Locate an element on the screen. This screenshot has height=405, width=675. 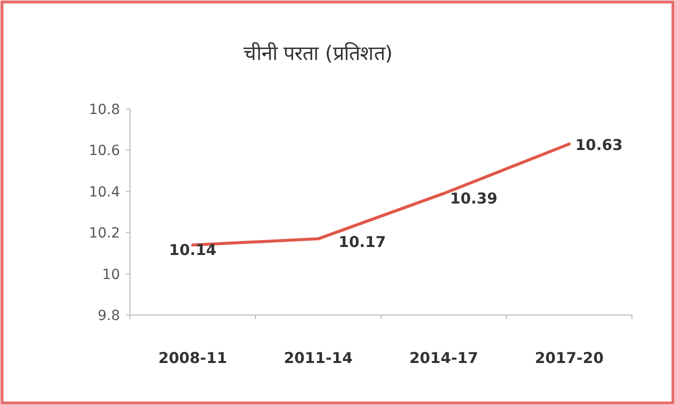
y-tick-label: 9.8 is located at coordinates (109, 316).